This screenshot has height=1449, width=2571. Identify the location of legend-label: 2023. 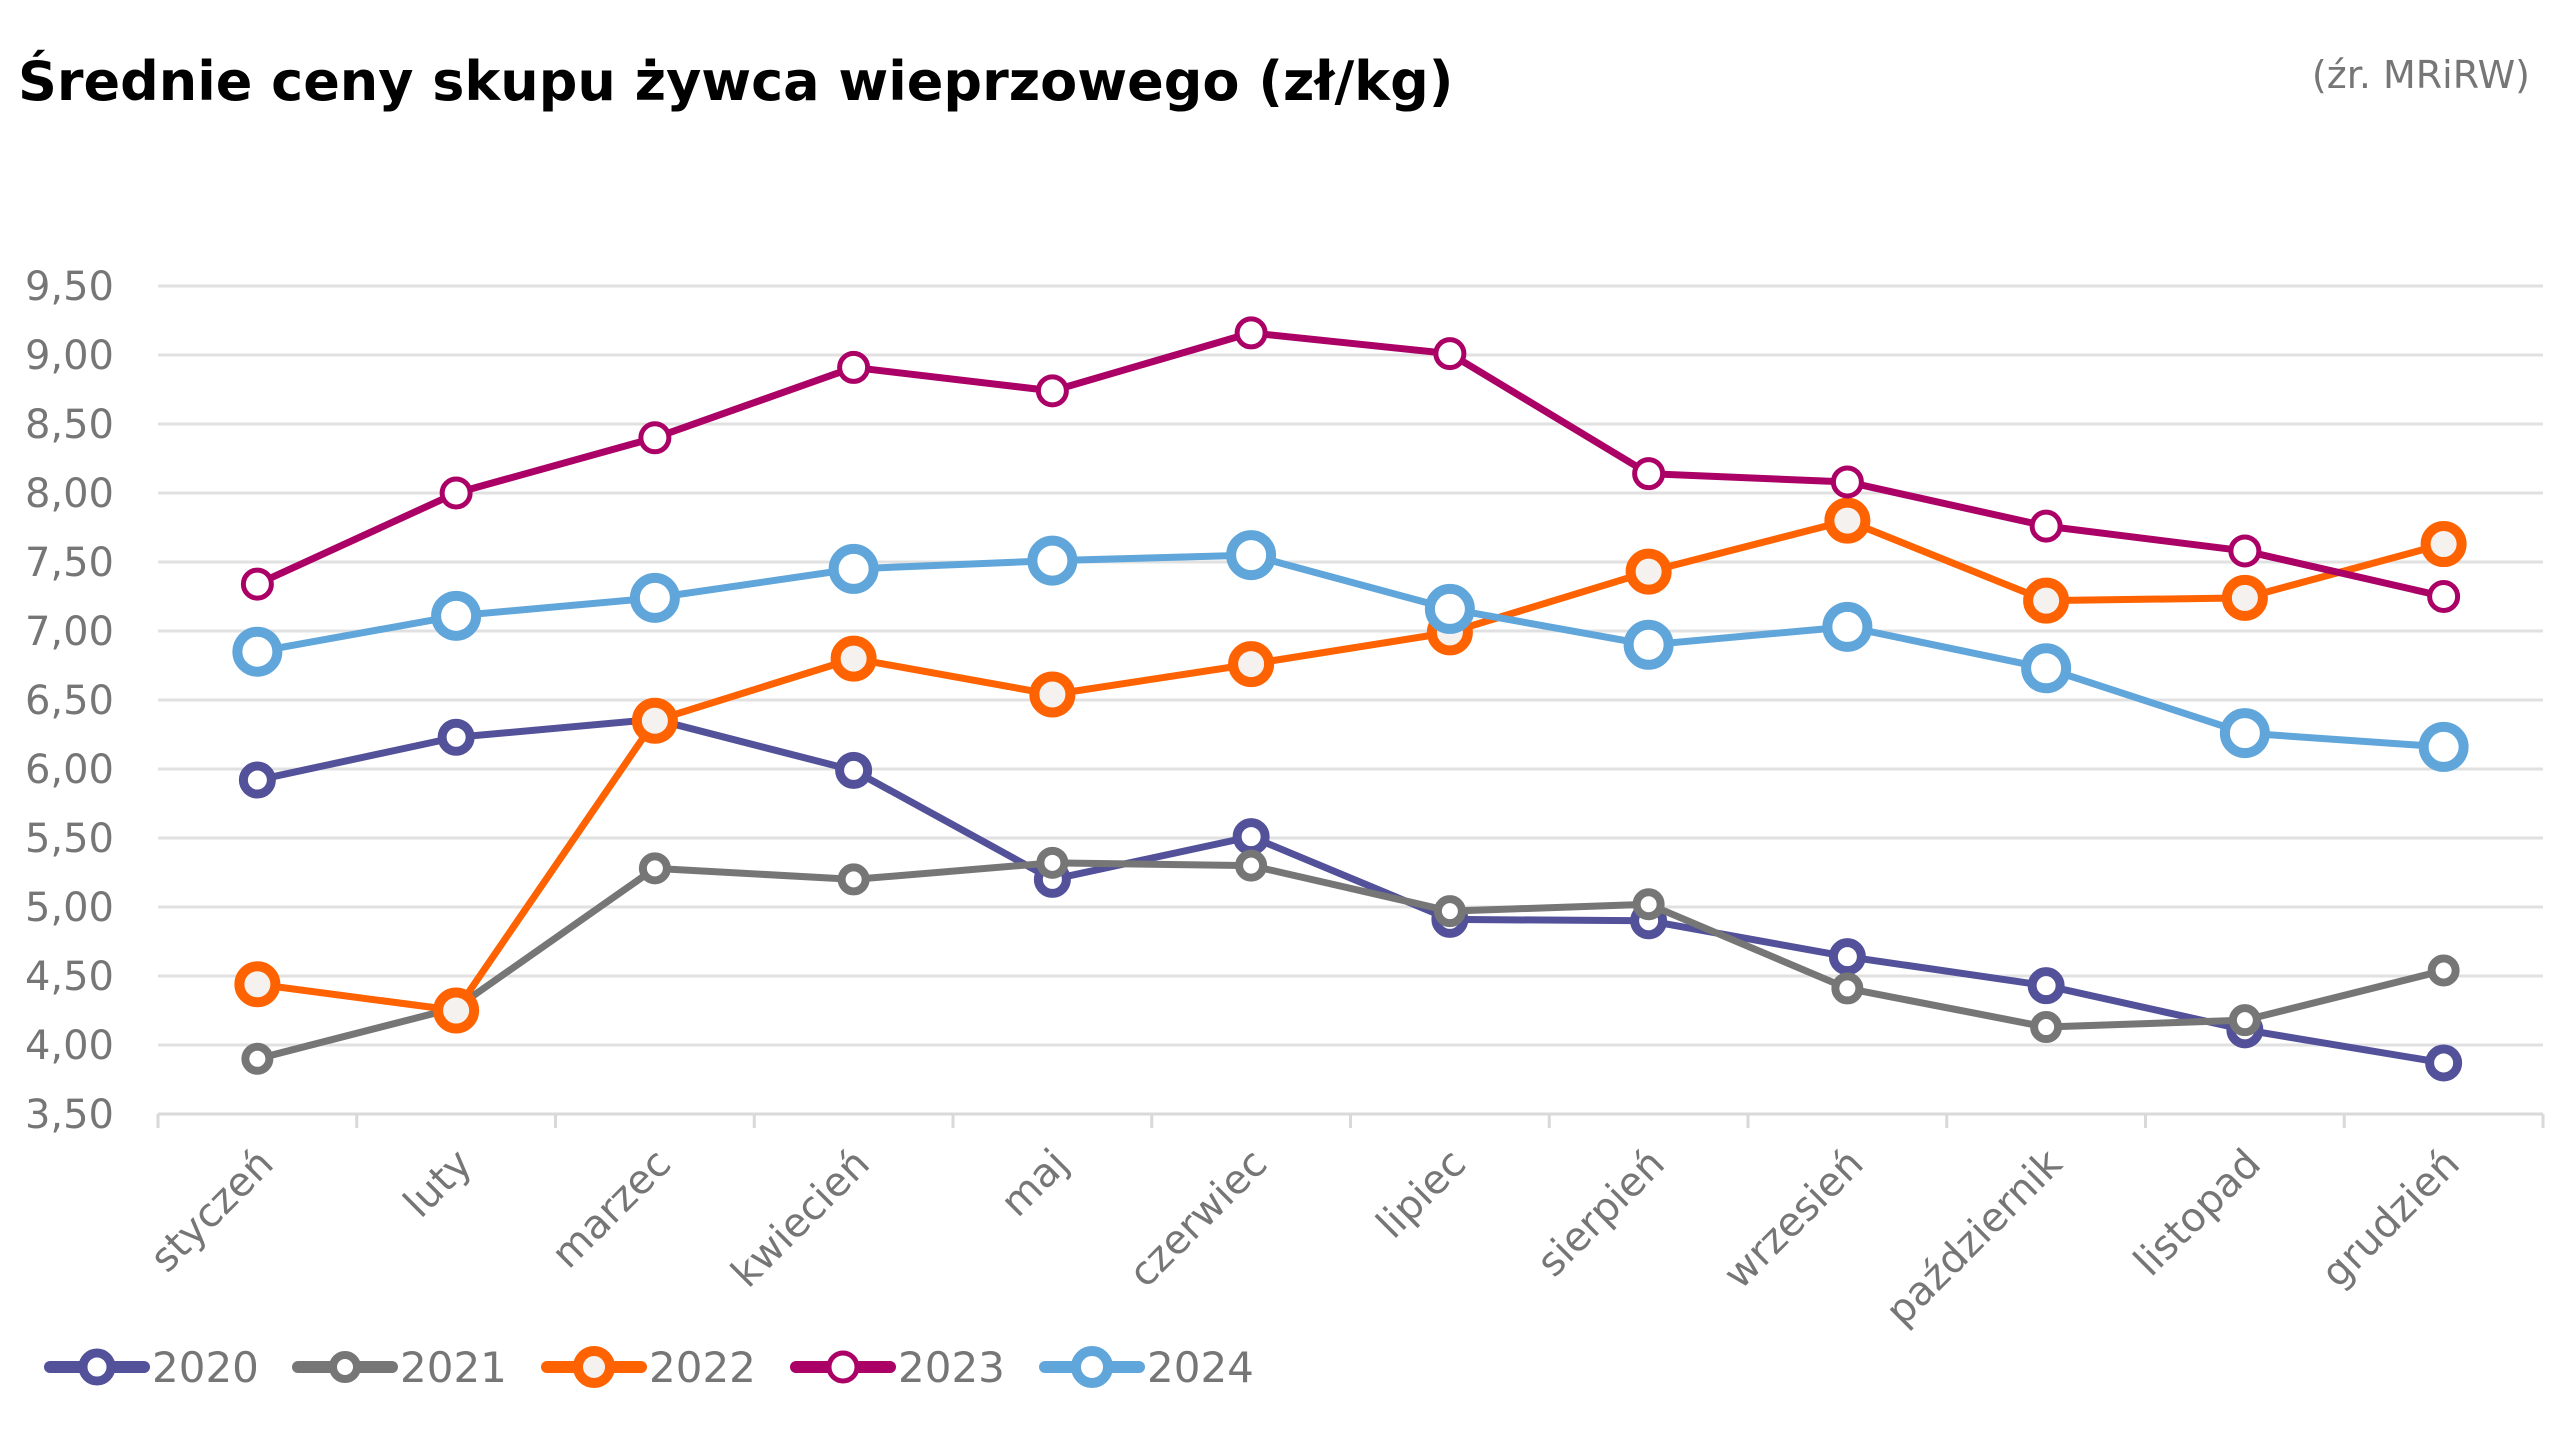
(951, 1367).